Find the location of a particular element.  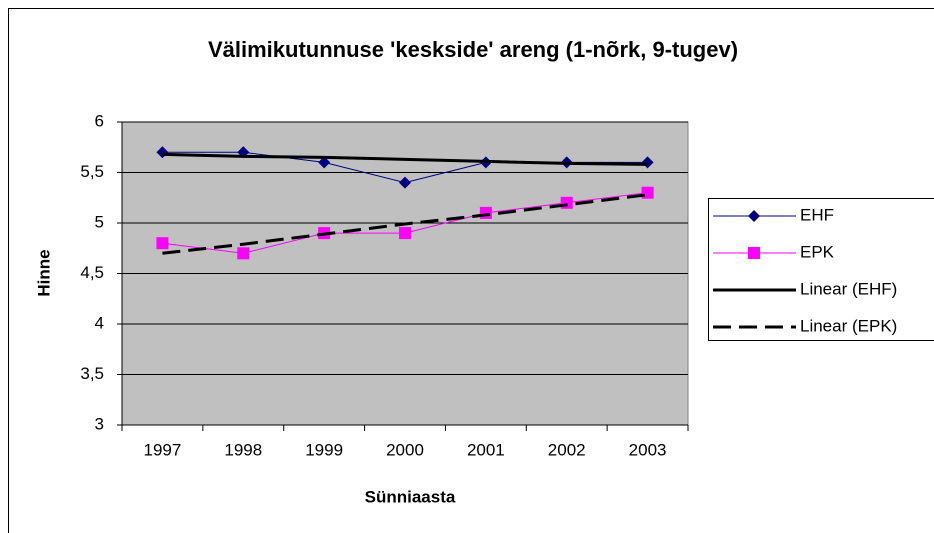

x-tick-label: 1997 is located at coordinates (163, 449).